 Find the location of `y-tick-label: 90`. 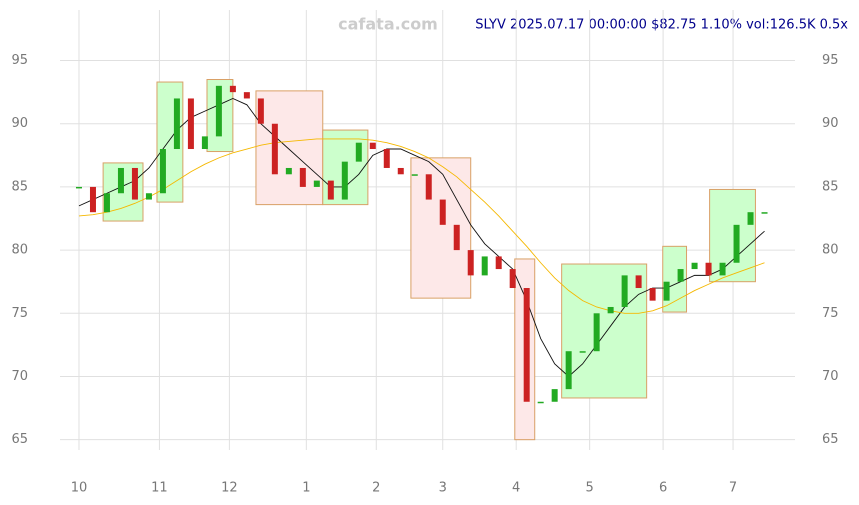

y-tick-label: 90 is located at coordinates (19, 123).